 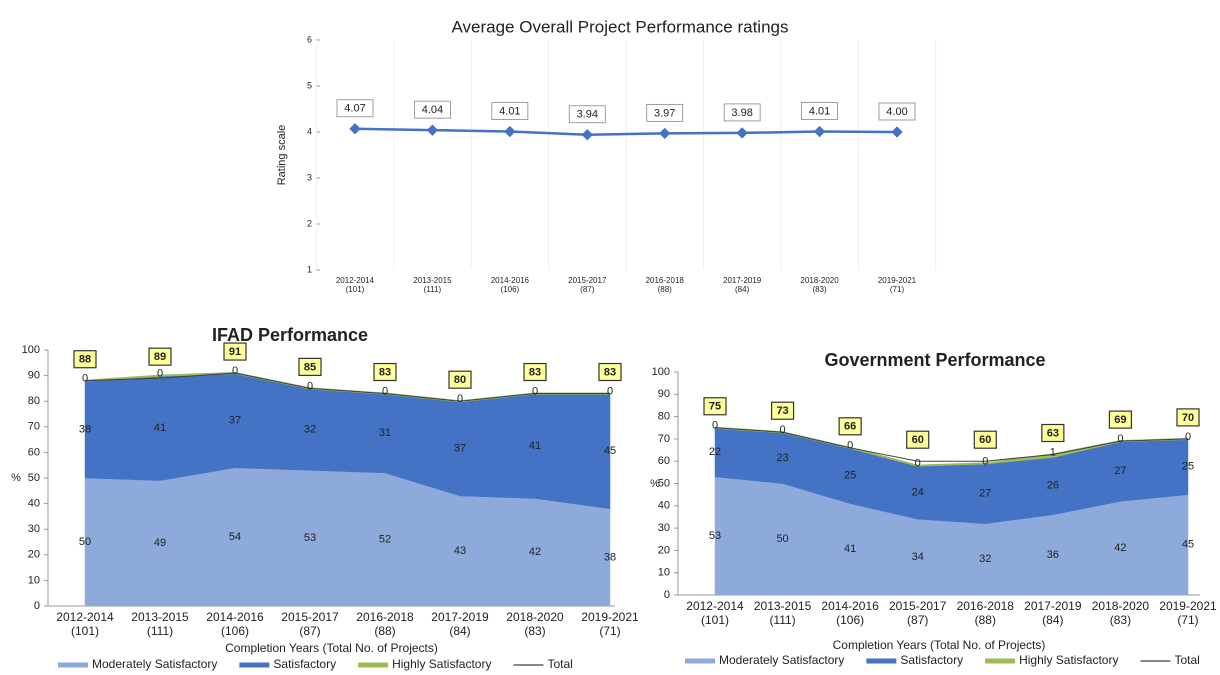 What do you see at coordinates (160, 357) in the screenshot?
I see `total-label: 89` at bounding box center [160, 357].